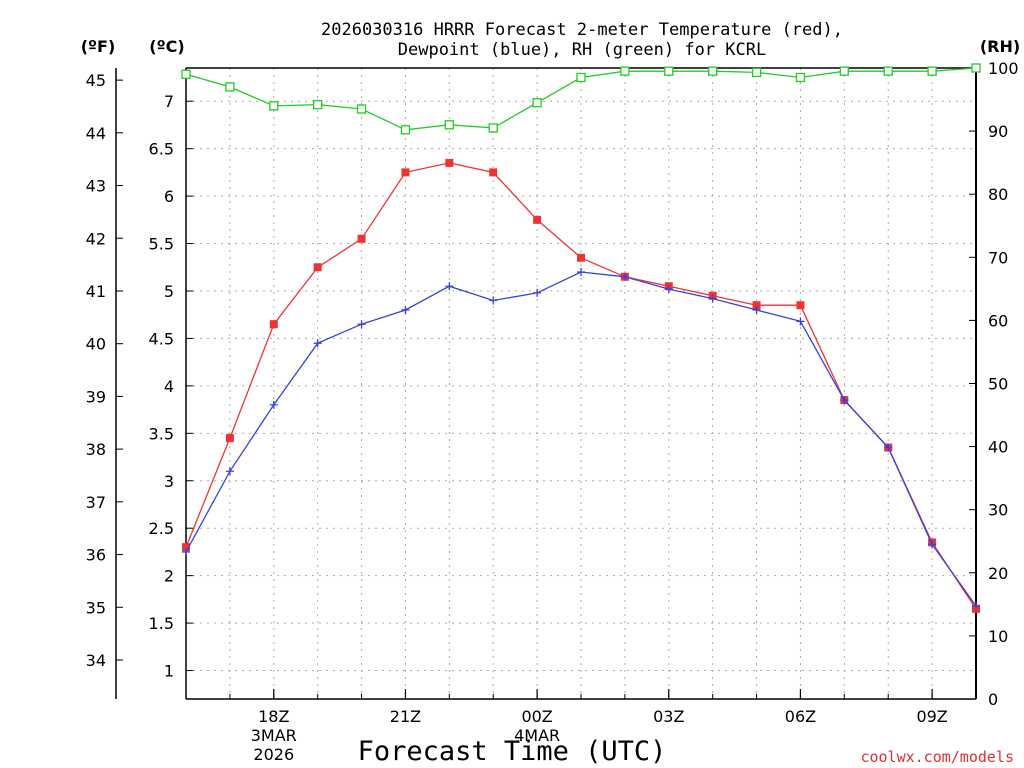 The width and height of the screenshot is (1024, 768). Describe the element at coordinates (405, 716) in the screenshot. I see `time-tick-label: 21Z` at that location.